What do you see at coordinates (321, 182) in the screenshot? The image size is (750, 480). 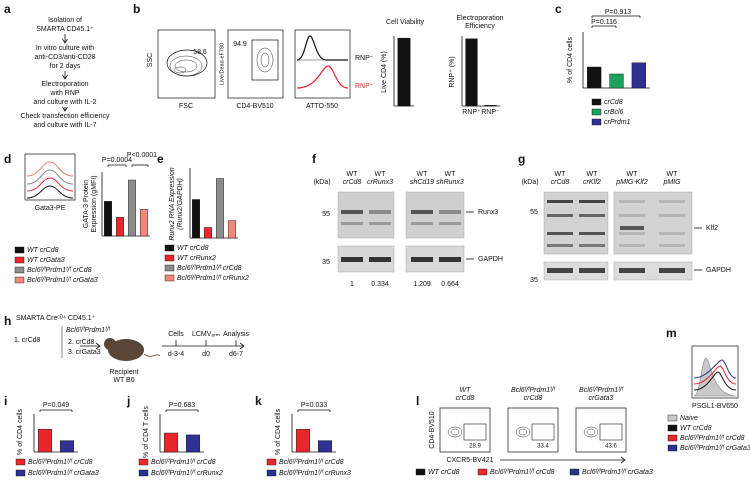 I see `unit-label: (kDa)` at bounding box center [321, 182].